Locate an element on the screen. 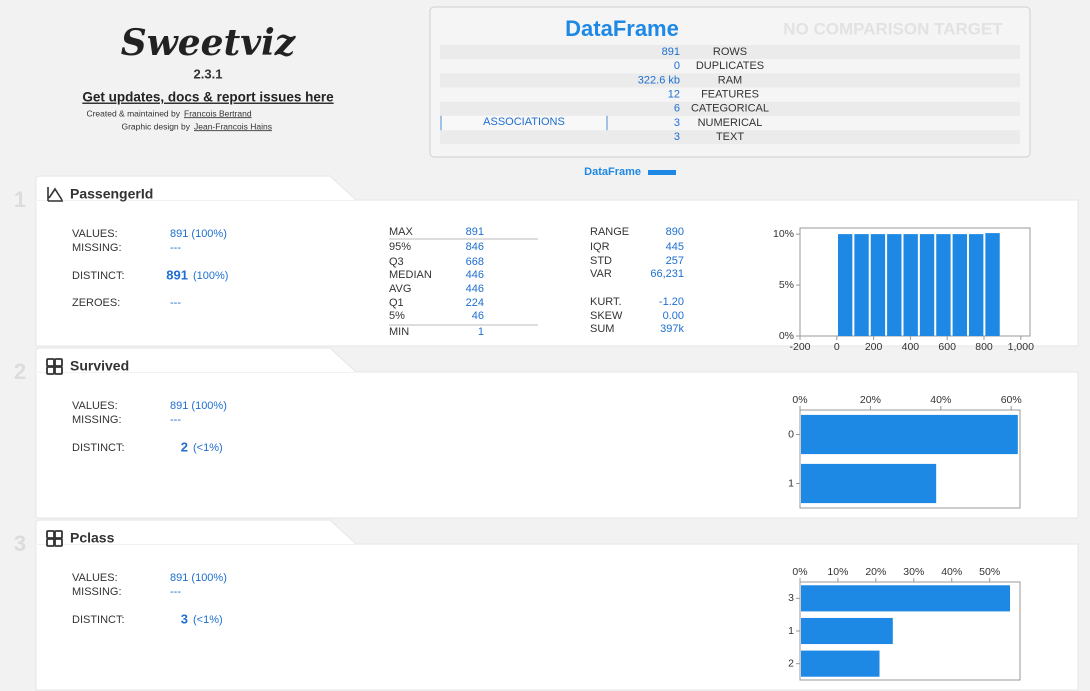  x-tick-label: 60% is located at coordinates (1011, 400).